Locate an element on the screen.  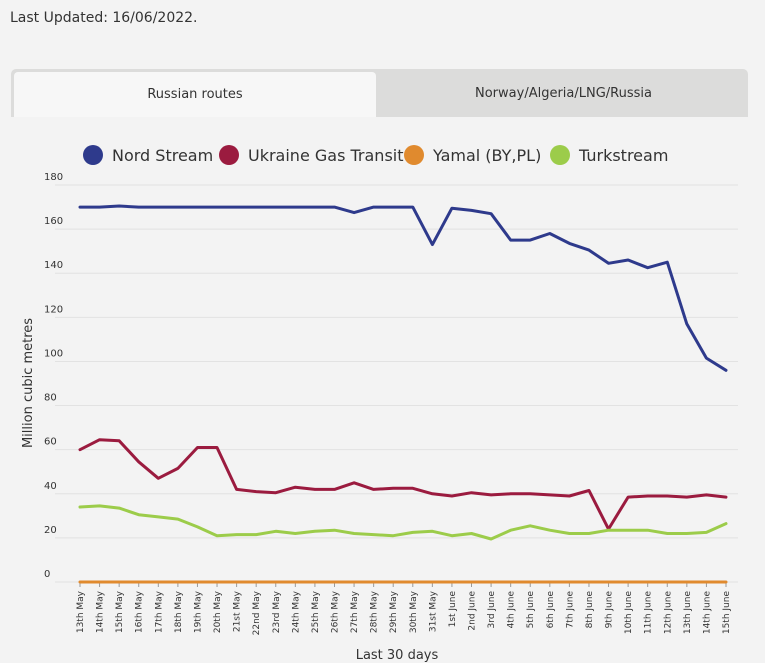
y-tick-label: 180 is located at coordinates (53, 177).